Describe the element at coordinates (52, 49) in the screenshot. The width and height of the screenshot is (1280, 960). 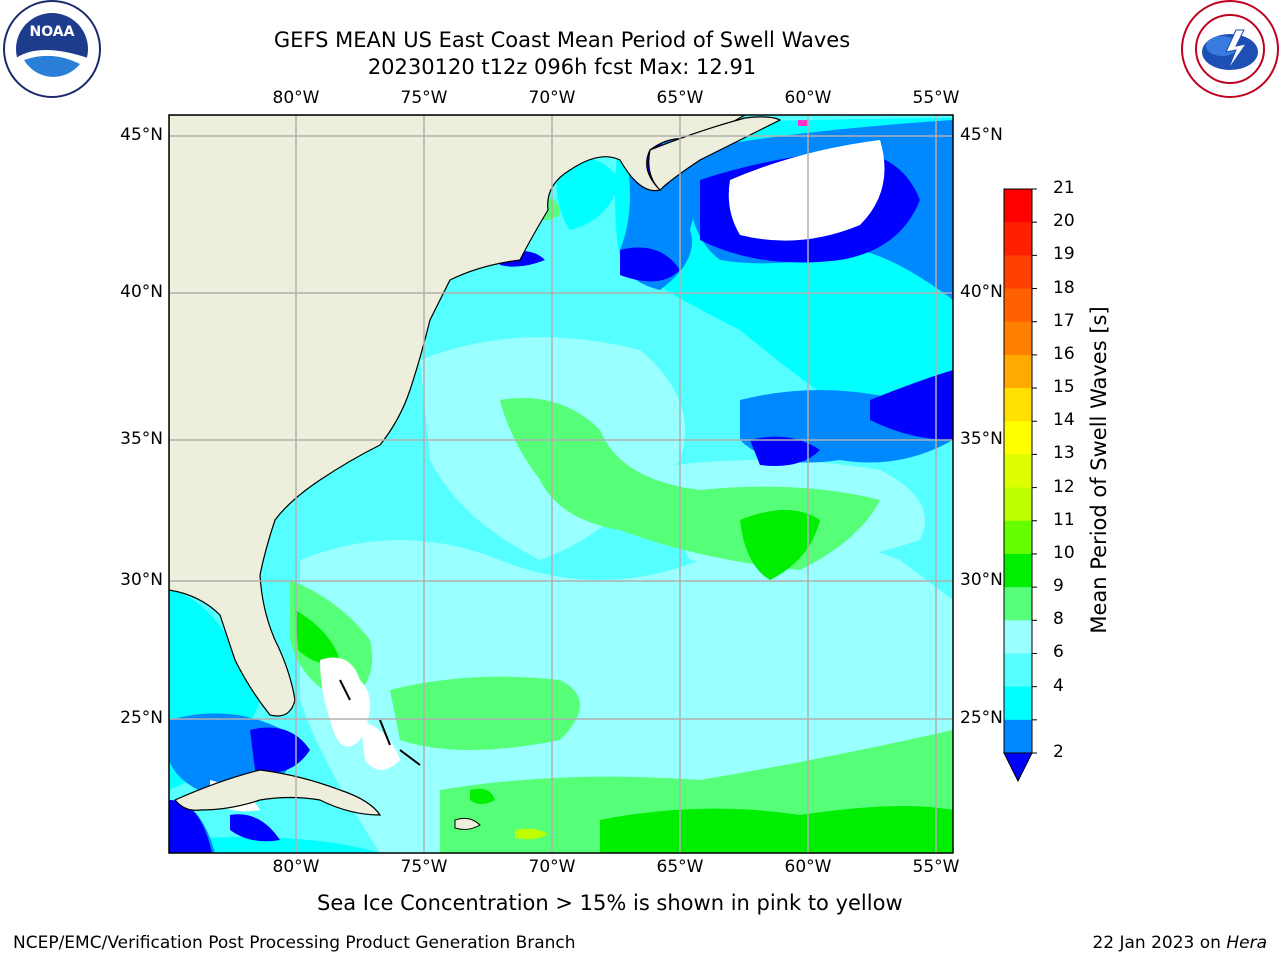
I see `noaa-logo: NOAA` at that location.